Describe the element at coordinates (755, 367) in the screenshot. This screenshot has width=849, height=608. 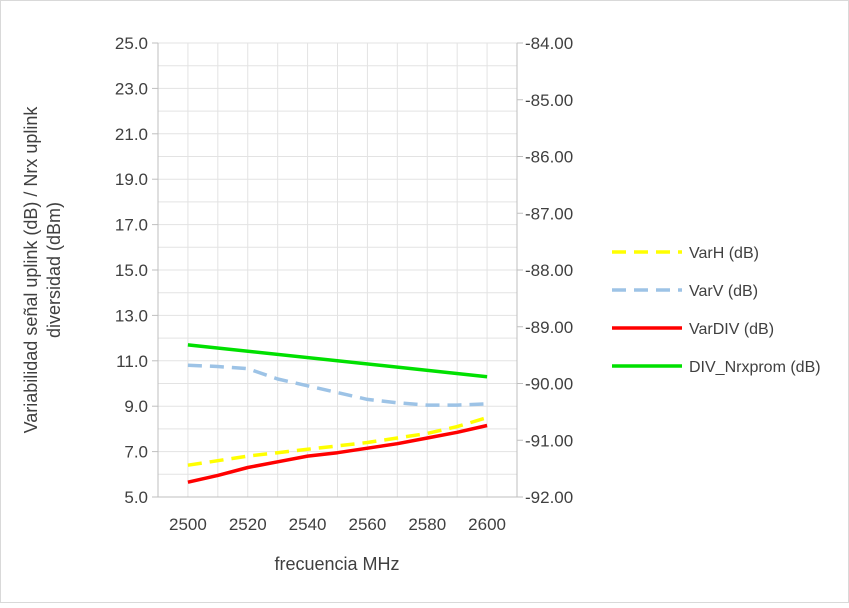
I see `legend-label-3: DIV_Nrxprom (dB)` at that location.